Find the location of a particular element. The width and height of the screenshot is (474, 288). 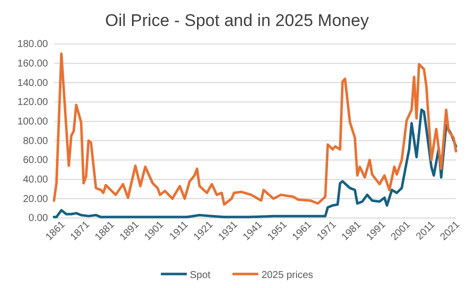

legend-label: 2025 prices is located at coordinates (287, 275).